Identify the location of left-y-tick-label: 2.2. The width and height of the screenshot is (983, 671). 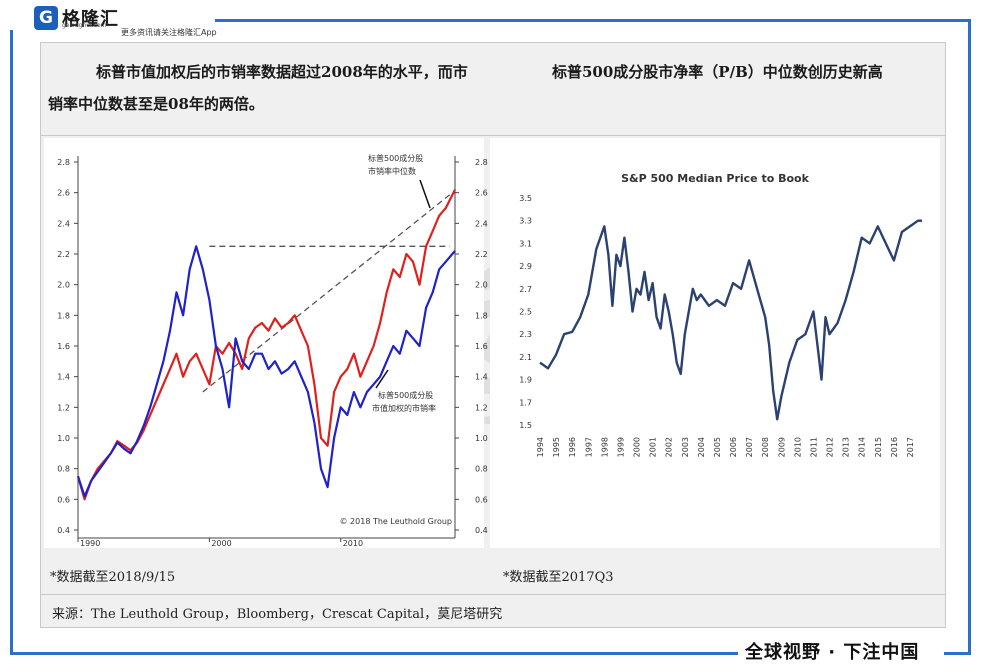
(63, 254).